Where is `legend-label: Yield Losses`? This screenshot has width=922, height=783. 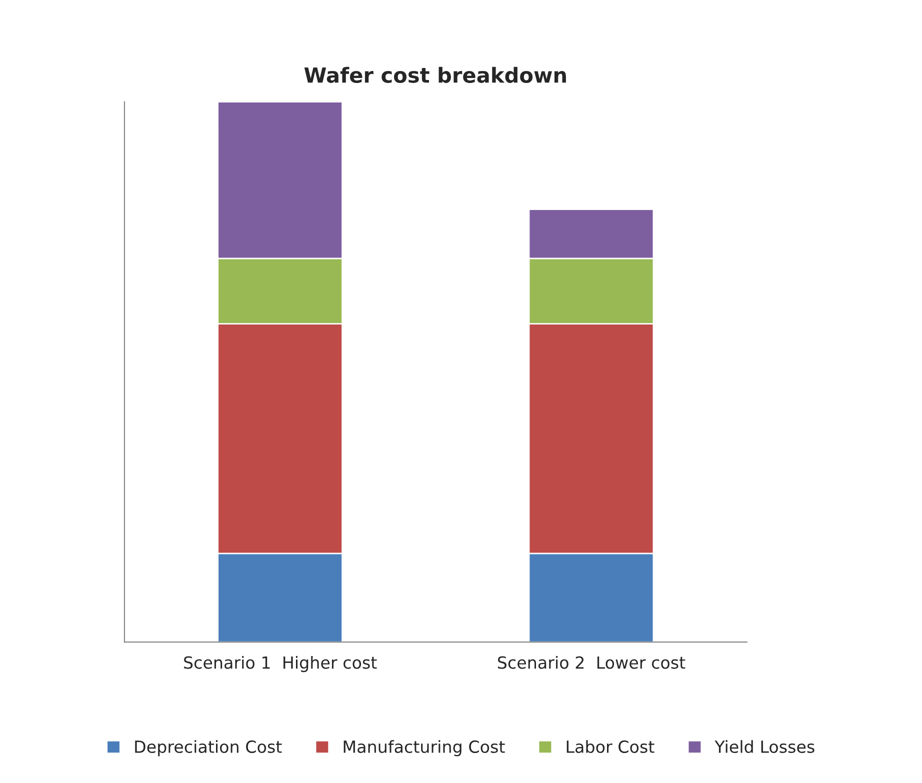
legend-label: Yield Losses is located at coordinates (764, 747).